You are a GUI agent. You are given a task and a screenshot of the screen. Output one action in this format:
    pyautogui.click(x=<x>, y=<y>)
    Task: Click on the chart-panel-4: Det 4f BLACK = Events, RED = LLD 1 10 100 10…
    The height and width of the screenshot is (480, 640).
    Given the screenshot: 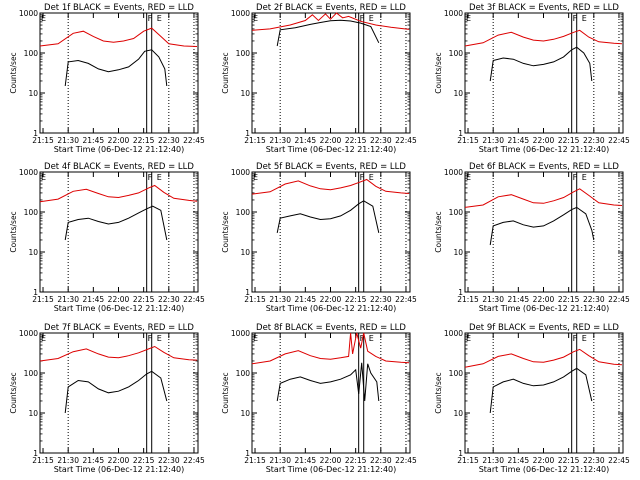 What is the action you would take?
    pyautogui.click(x=107, y=237)
    